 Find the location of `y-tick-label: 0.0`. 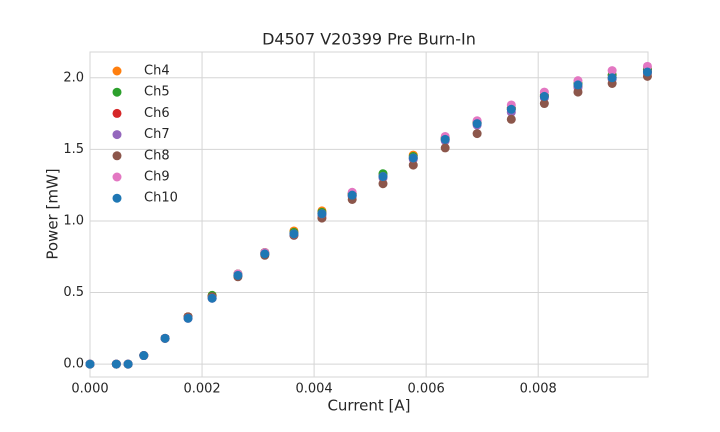

y-tick-label: 0.0 is located at coordinates (73, 364).